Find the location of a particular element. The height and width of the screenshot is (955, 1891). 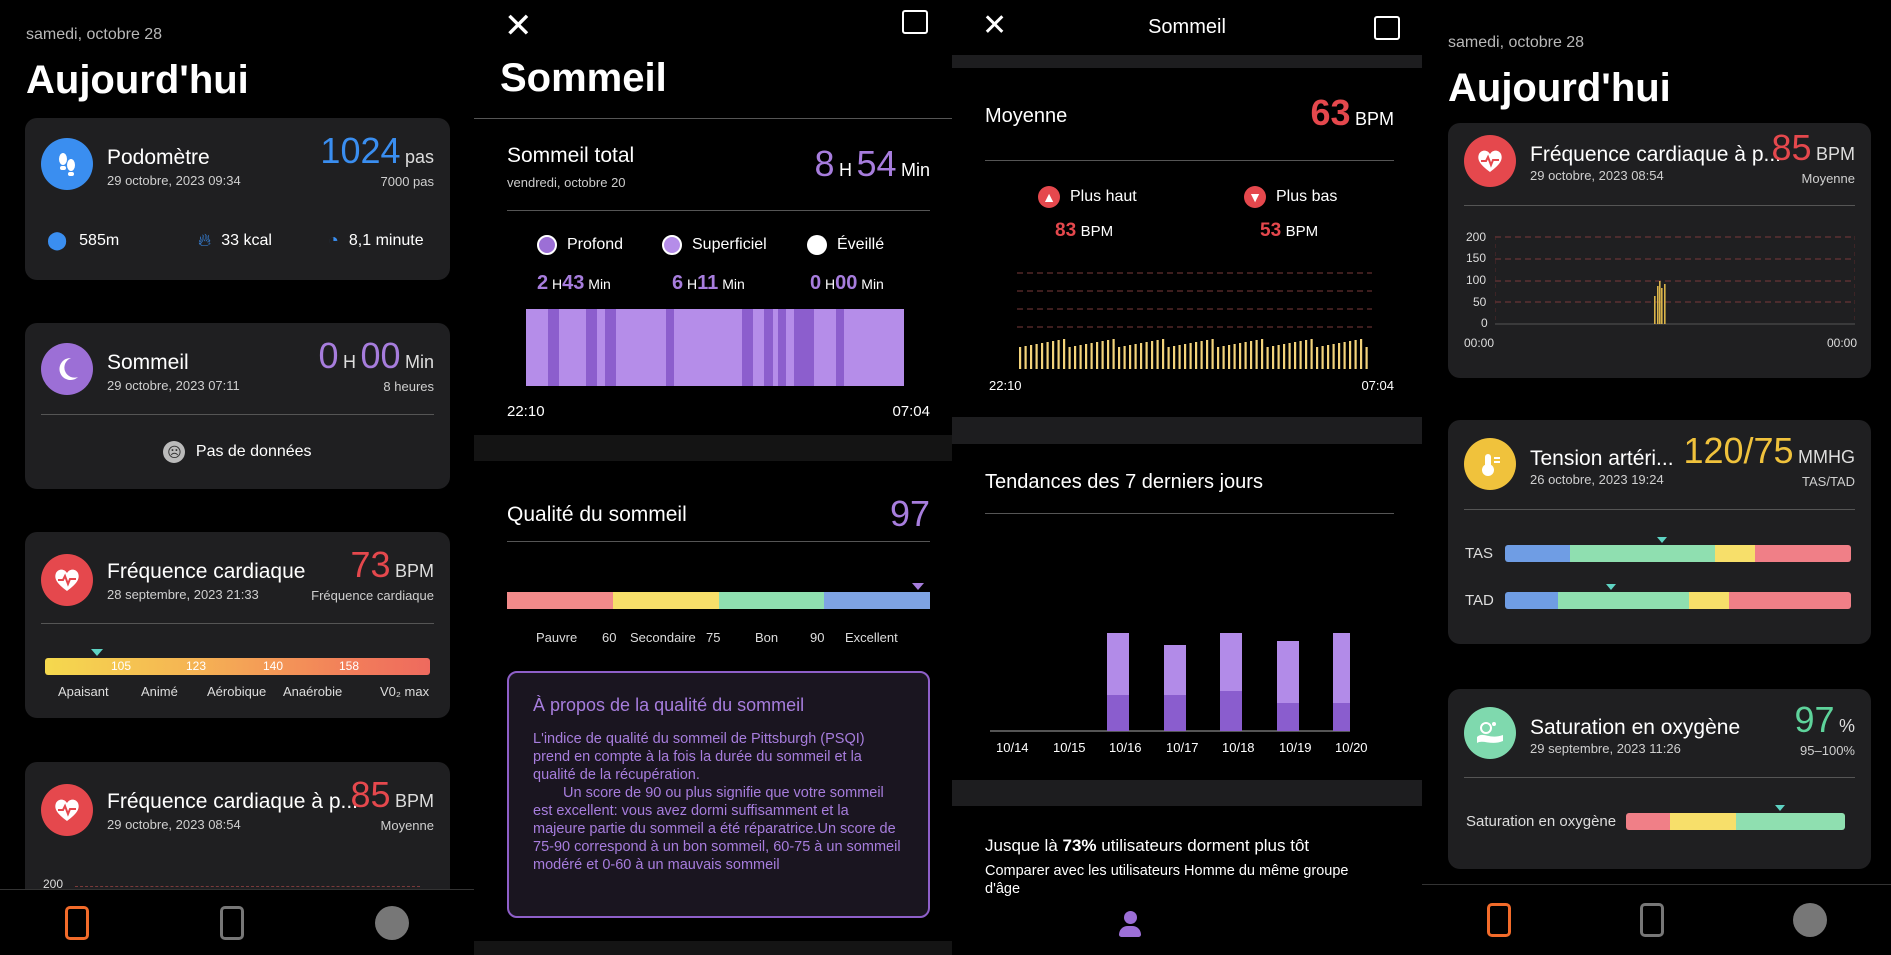

total-hours: 8 is located at coordinates (824, 163).